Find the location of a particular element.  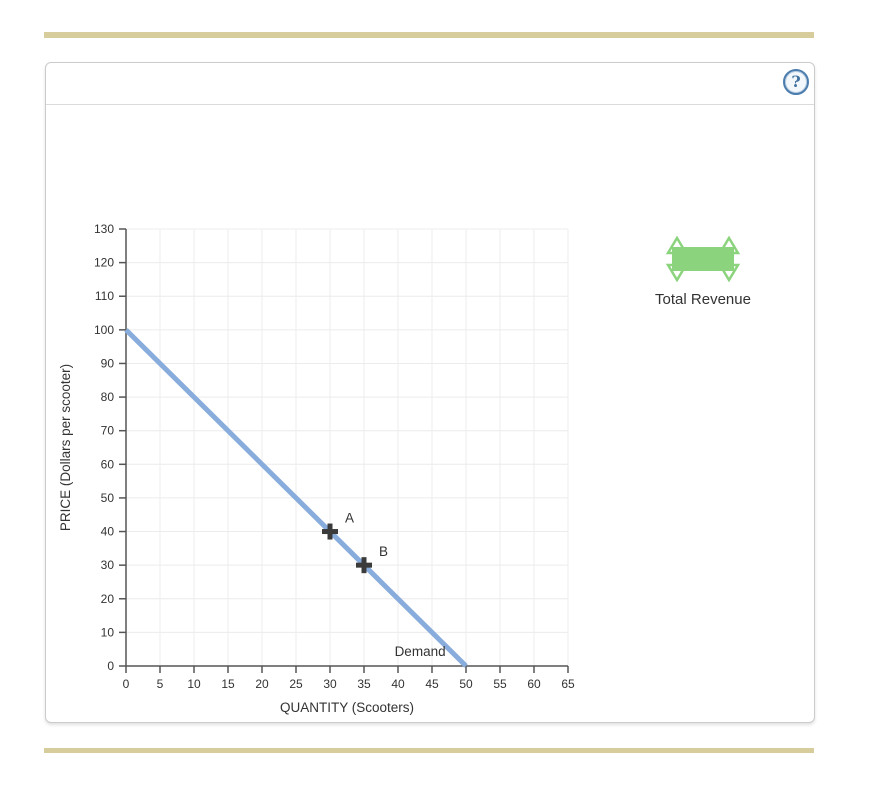

svg-text: 55 is located at coordinates (500, 684).